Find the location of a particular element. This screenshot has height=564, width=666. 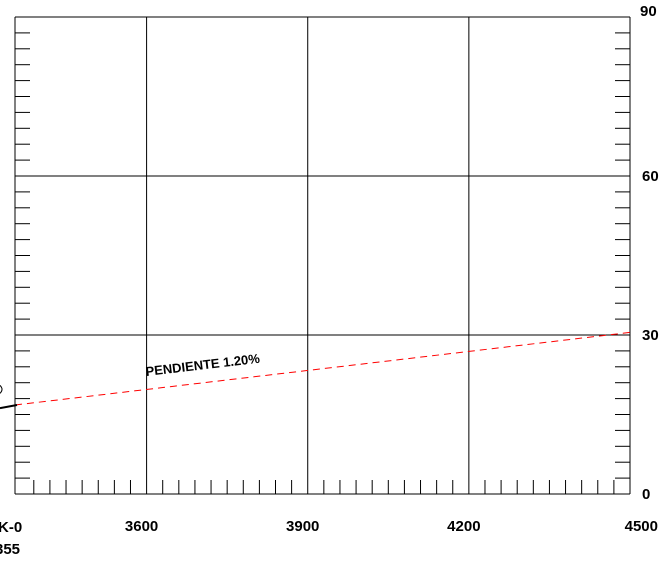

cut-off-symbol is located at coordinates (1, 389).